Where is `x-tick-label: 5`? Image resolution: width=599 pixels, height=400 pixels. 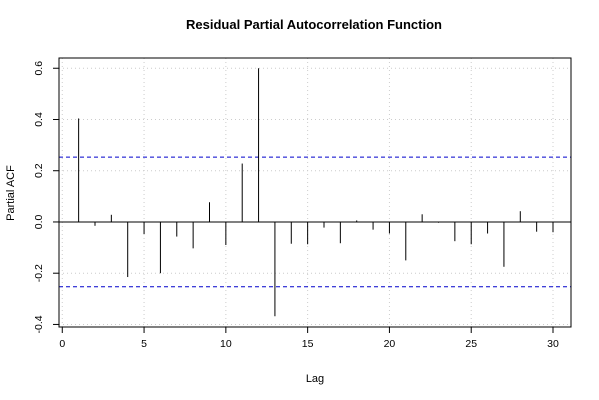 x-tick-label: 5 is located at coordinates (144, 344).